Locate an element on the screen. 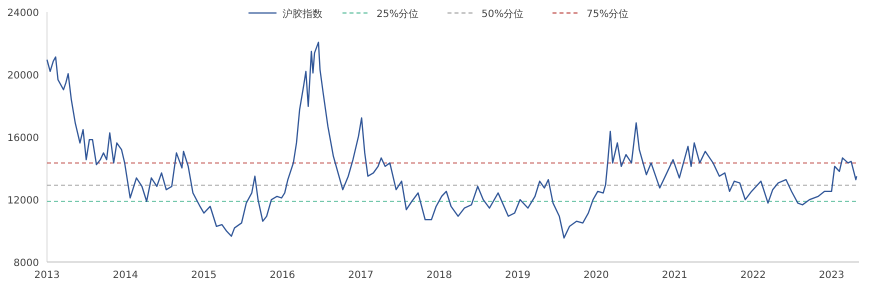 Image resolution: width=870 pixels, height=290 pixels. x-tick-label: 2017 is located at coordinates (361, 275).